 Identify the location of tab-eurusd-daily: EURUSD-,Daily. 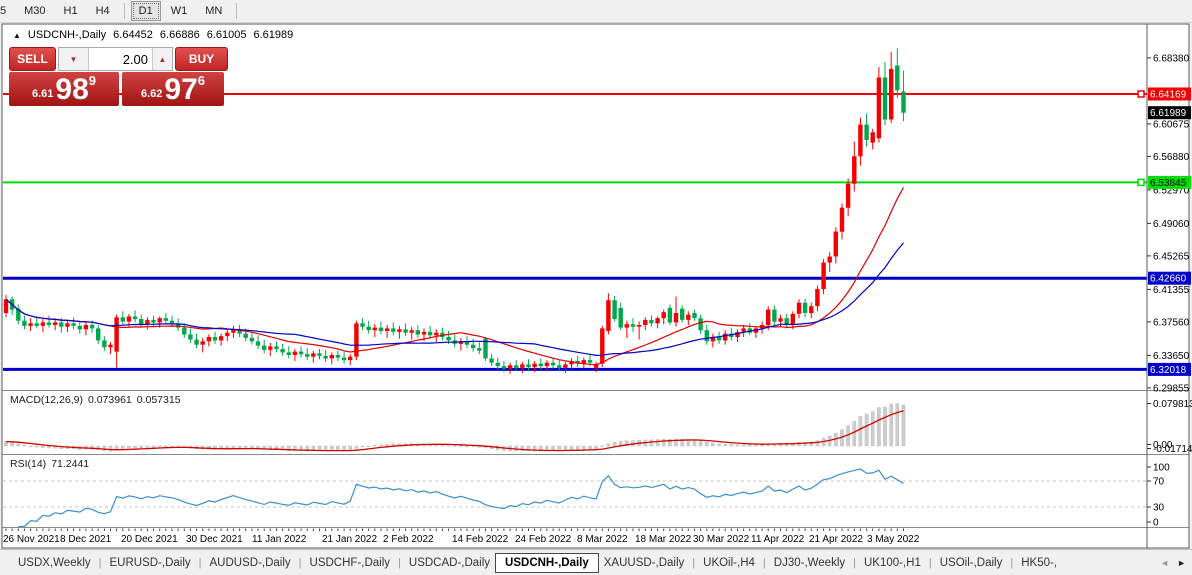
(150, 562).